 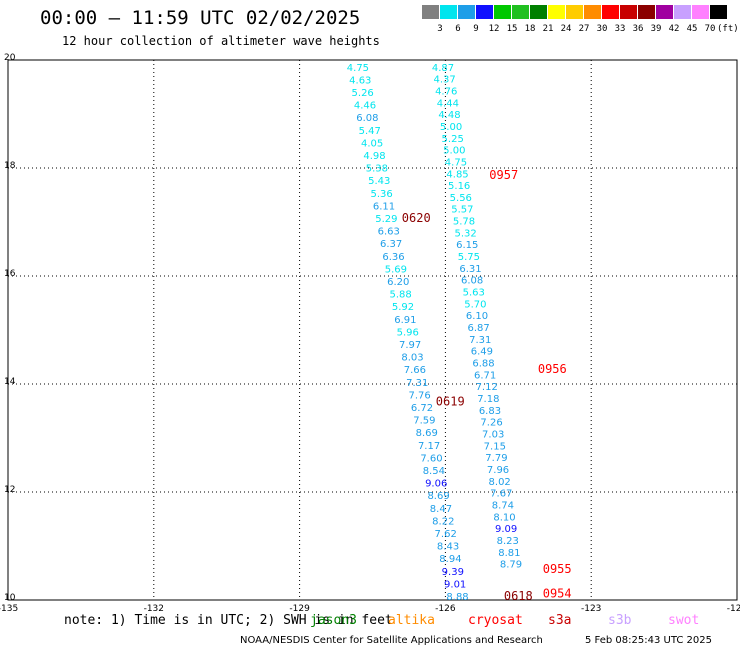 What do you see at coordinates (504, 517) in the screenshot?
I see `wave-height-value: 8.10` at bounding box center [504, 517].